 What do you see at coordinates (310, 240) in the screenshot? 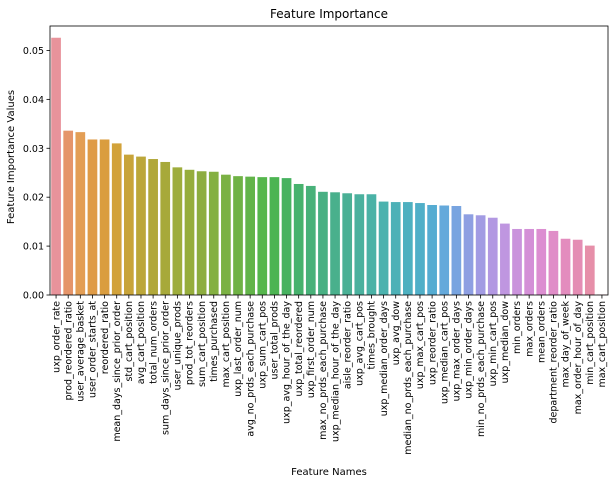
I see `bar-uxp-first-order-num` at bounding box center [310, 240].